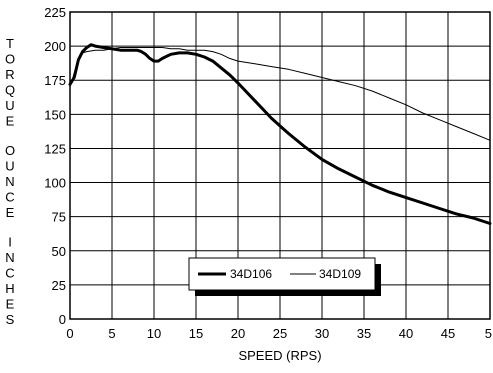 This screenshot has height=373, width=493. I want to click on x-tick-label: 45, so click(448, 333).